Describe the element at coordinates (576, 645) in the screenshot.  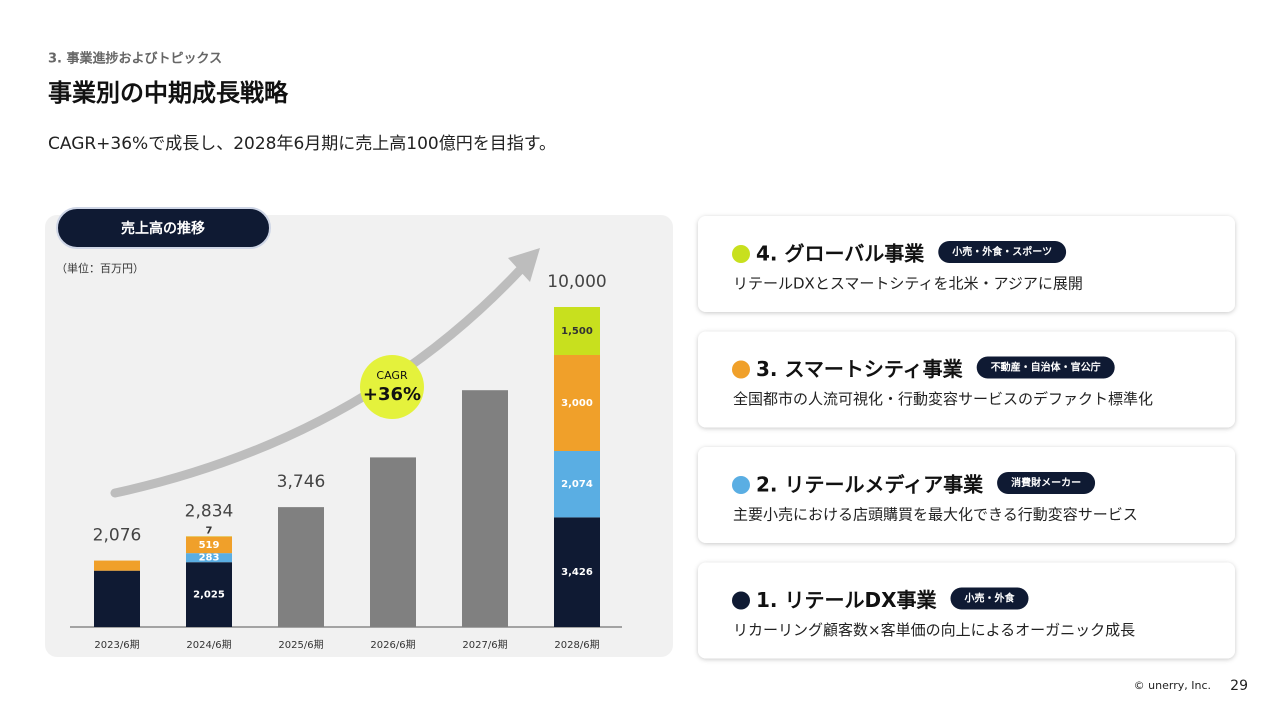
I see `x-tick-label: 2028/6期` at that location.